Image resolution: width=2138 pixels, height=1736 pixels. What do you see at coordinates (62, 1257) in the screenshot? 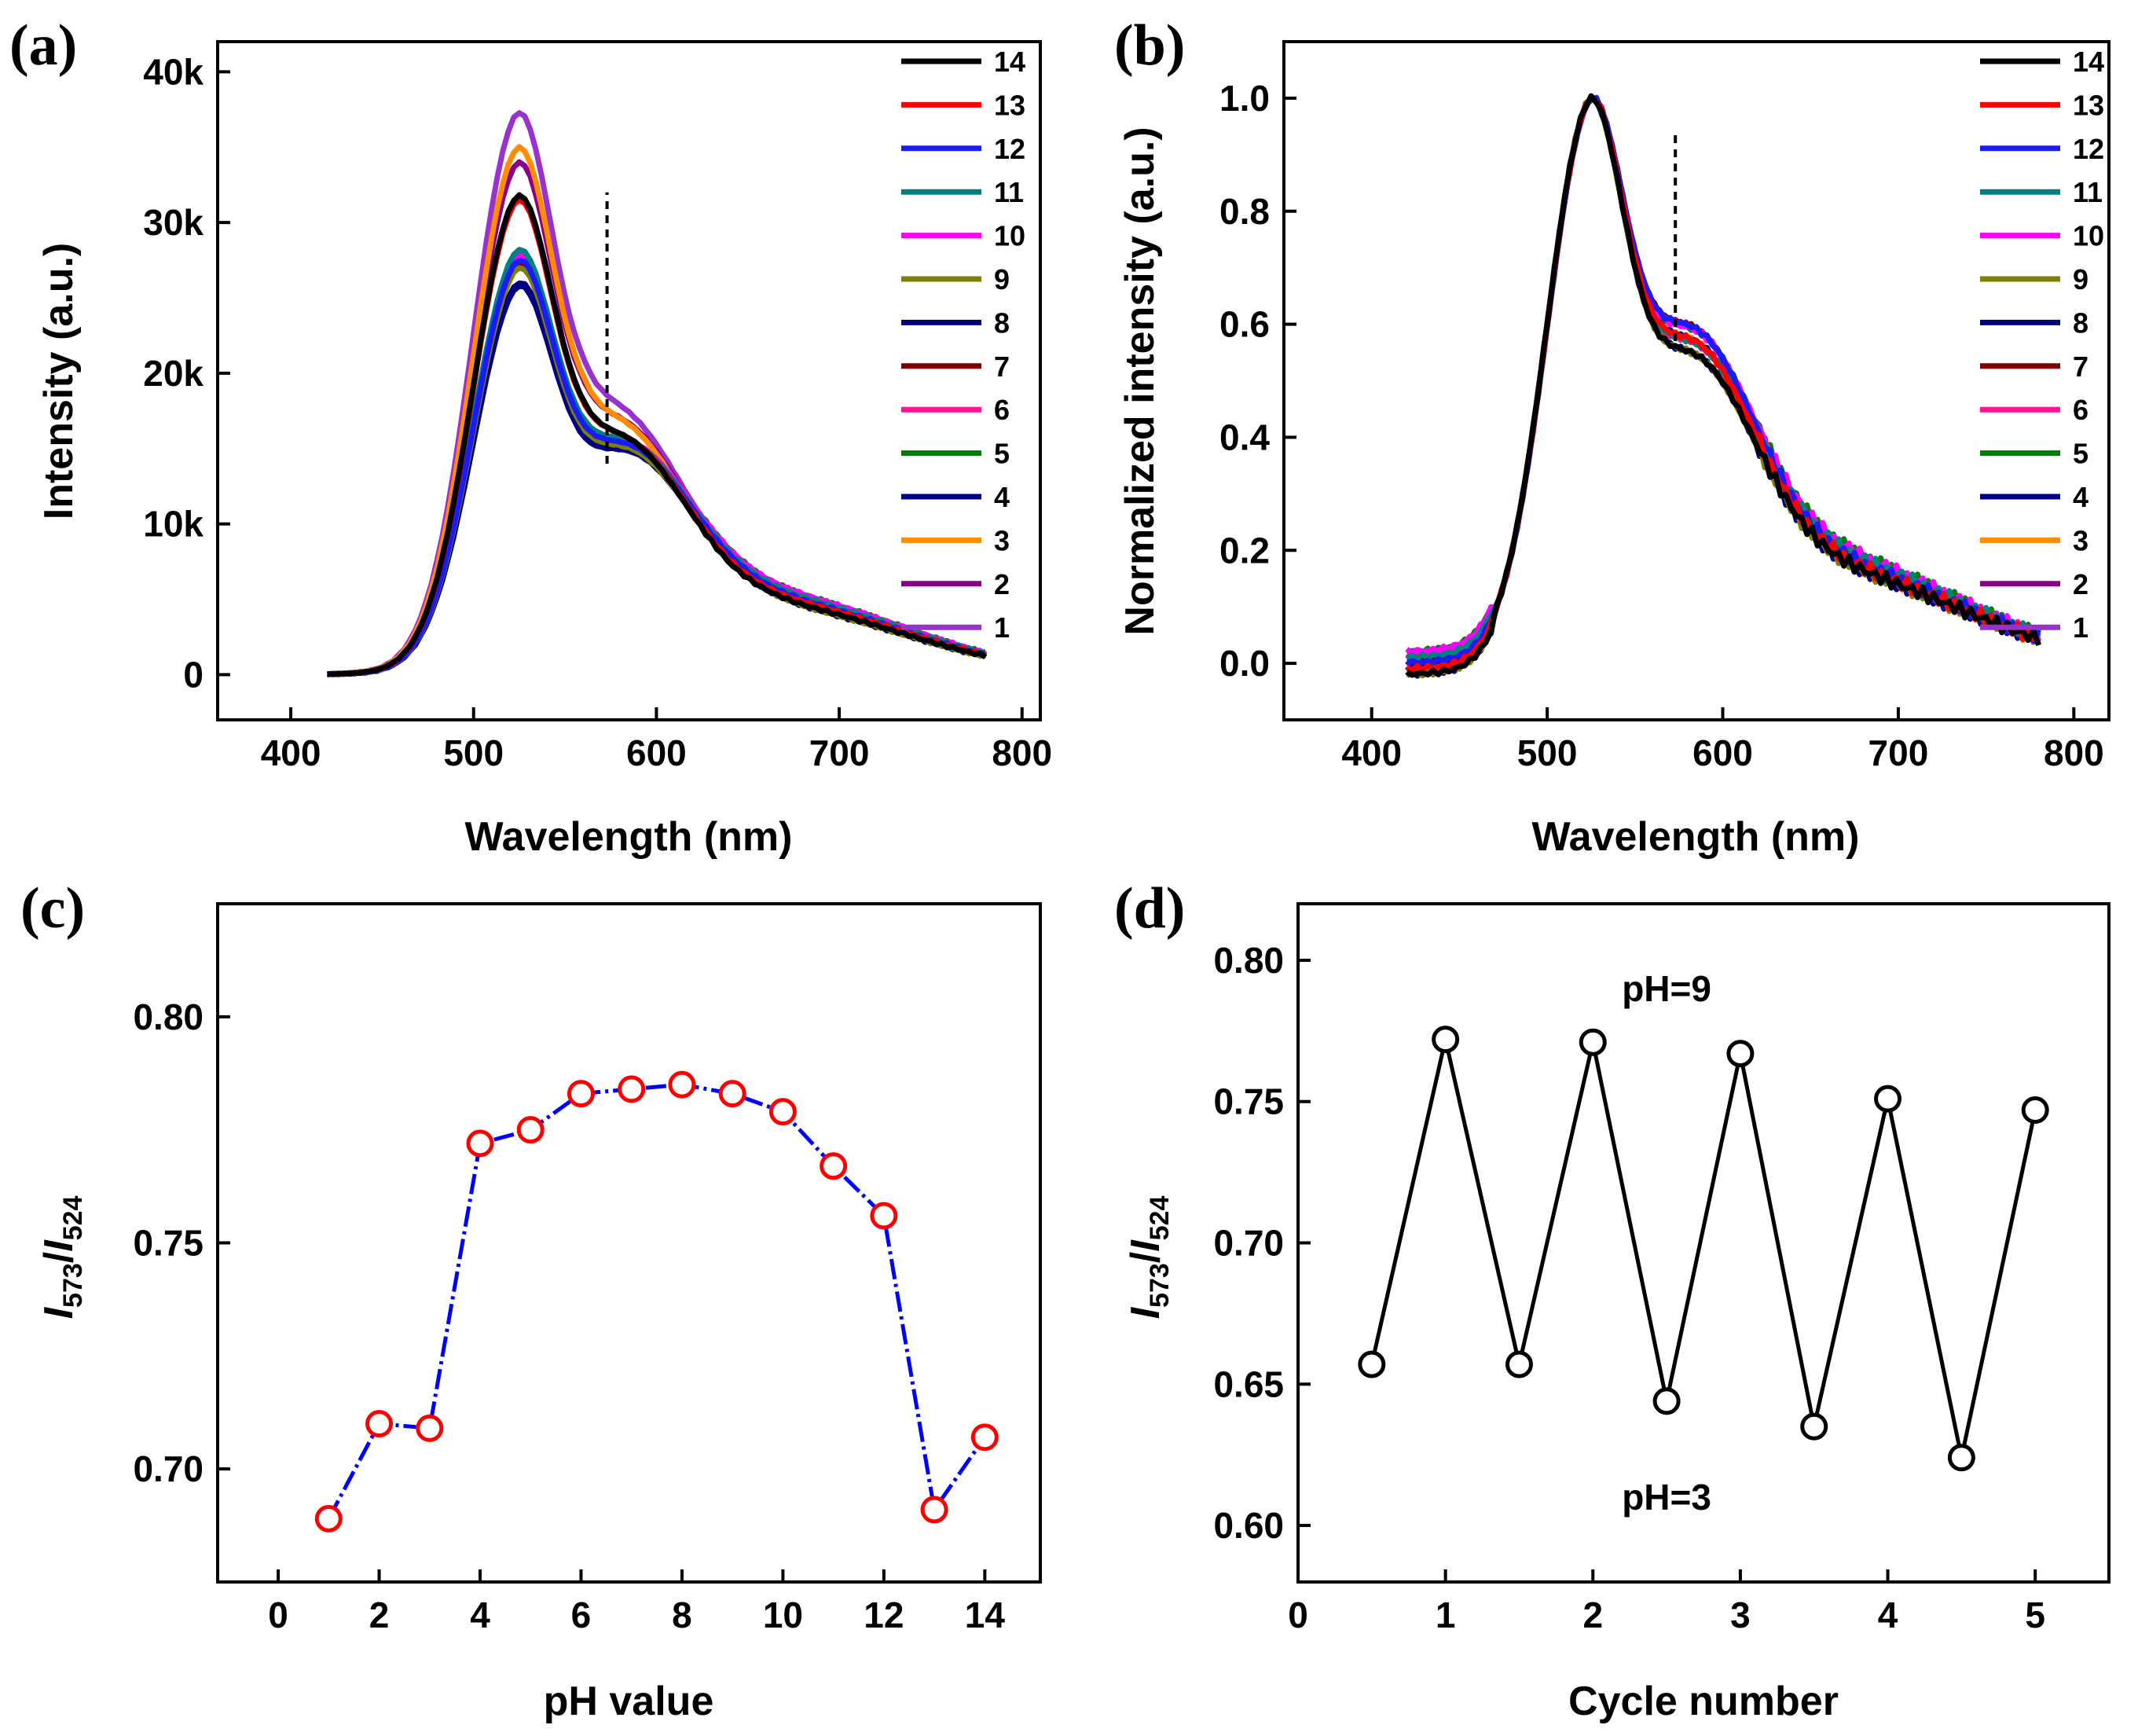
I see `y-axis-title-c: I573/I524` at bounding box center [62, 1257].